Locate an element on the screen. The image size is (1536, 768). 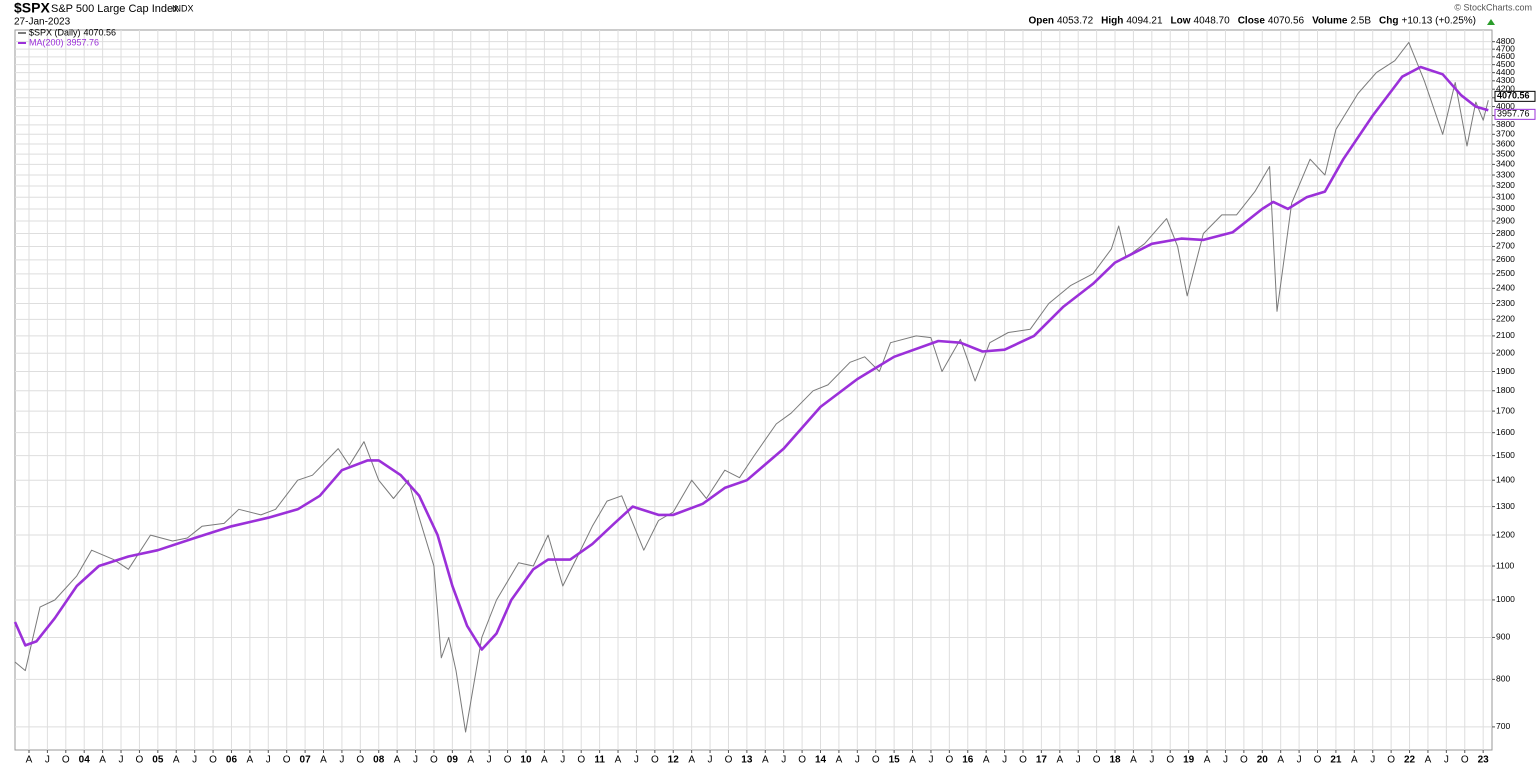
y-tick-label: 4000 is located at coordinates (1505, 106).